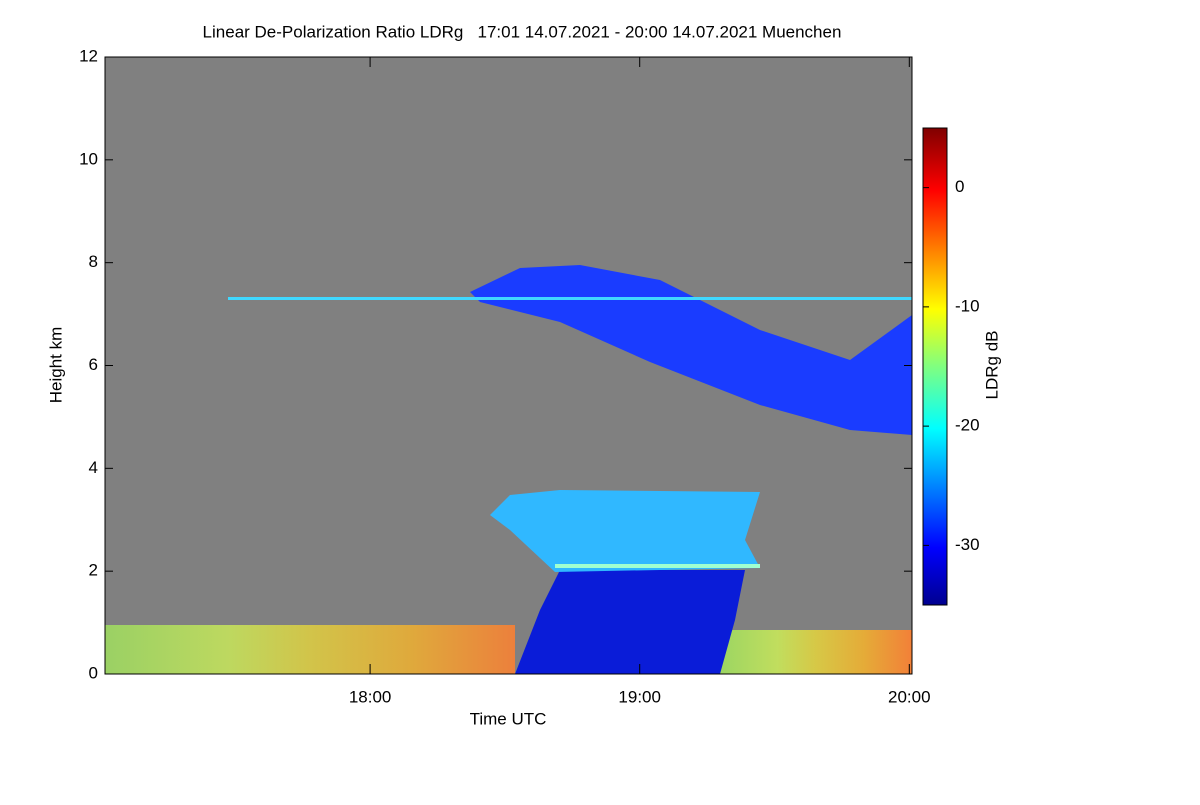  I want to click on y-tick-label: 4, so click(93, 467).